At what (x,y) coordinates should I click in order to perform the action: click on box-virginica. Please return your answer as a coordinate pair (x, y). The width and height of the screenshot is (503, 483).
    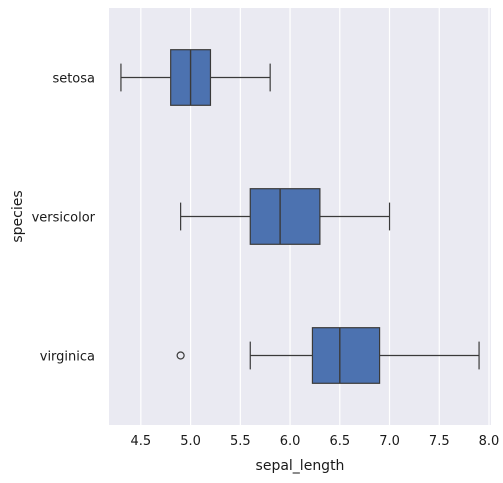
    Looking at the image, I should click on (328, 355).